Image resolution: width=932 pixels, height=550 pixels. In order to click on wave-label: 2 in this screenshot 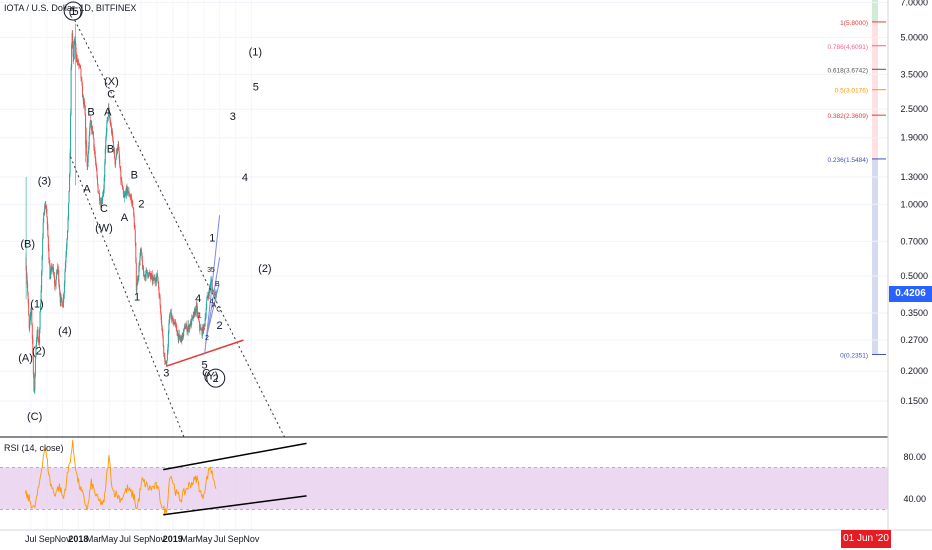, I will do `click(207, 338)`.